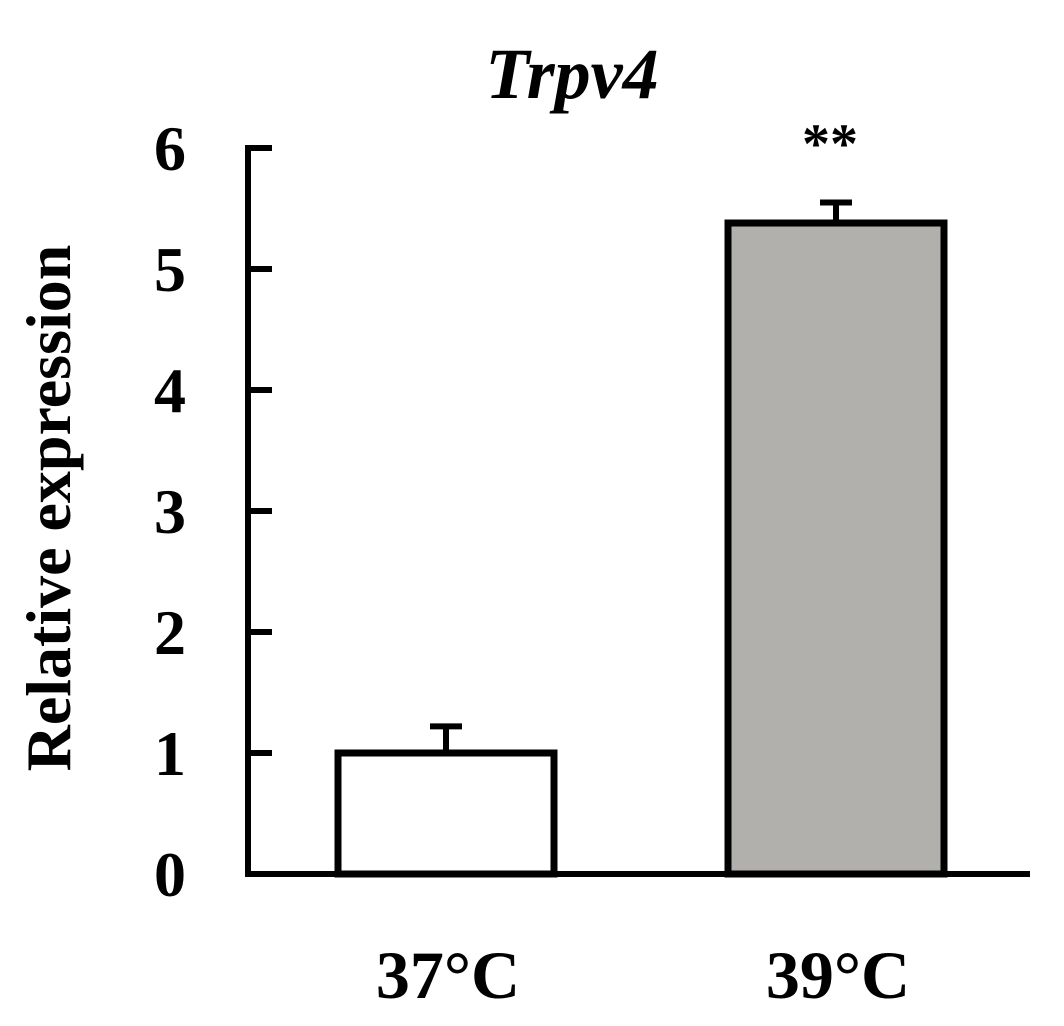  I want to click on chart-title: Trpv4, so click(571, 74).